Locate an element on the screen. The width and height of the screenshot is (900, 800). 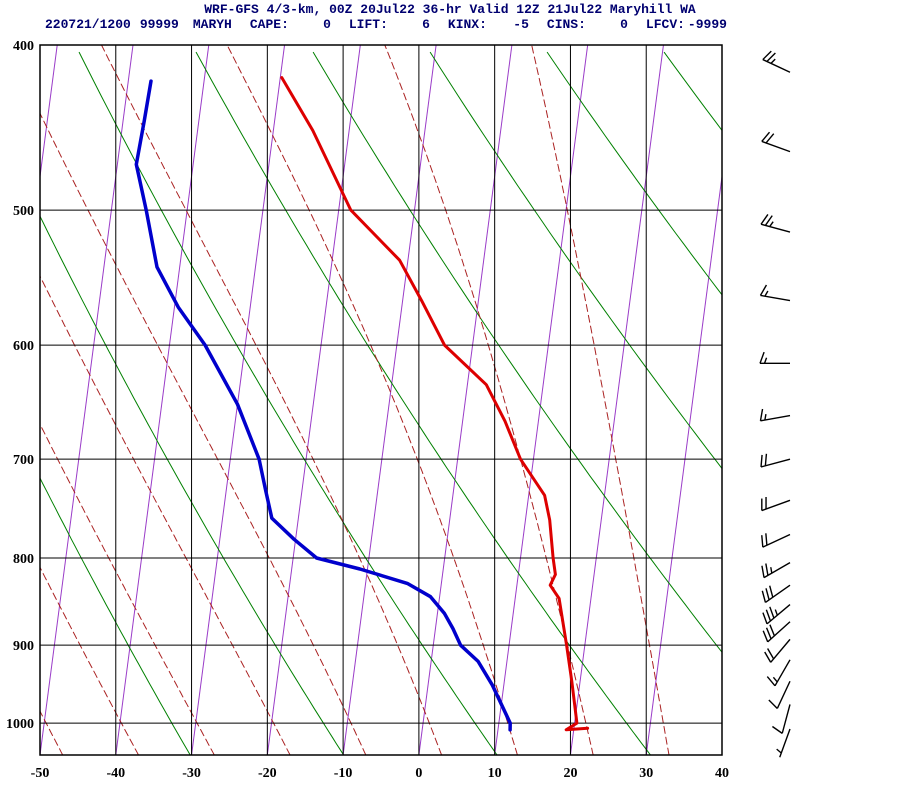
station-name: MARYH is located at coordinates (212, 24).